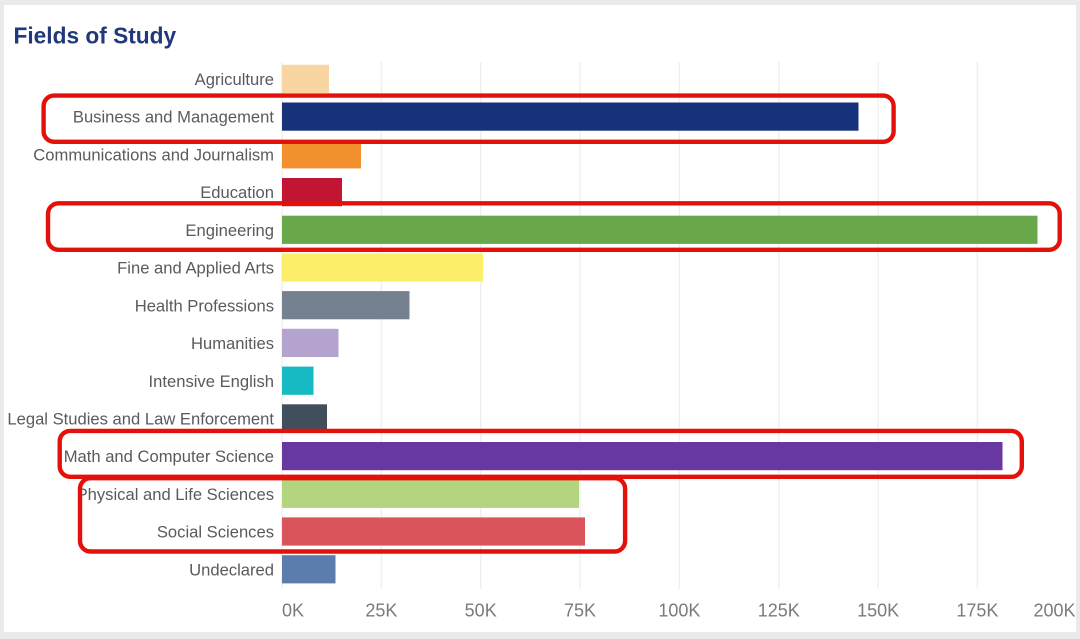 The image size is (1080, 639). I want to click on svg-text: 175K, so click(977, 611).